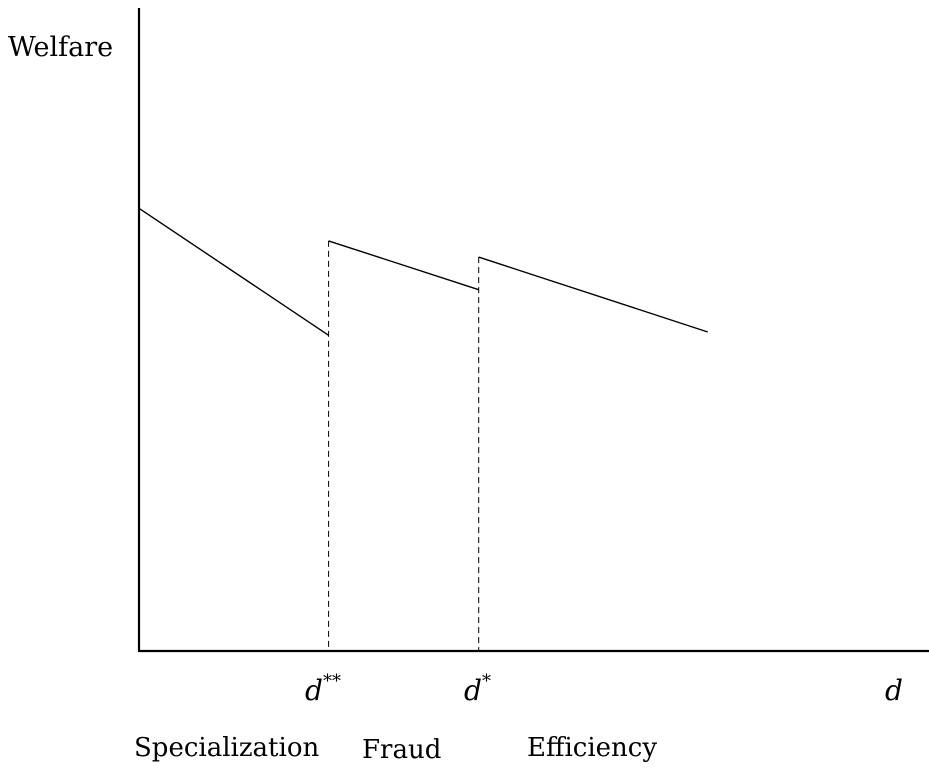  I want to click on tick-d-double-star: d**, so click(323, 689).